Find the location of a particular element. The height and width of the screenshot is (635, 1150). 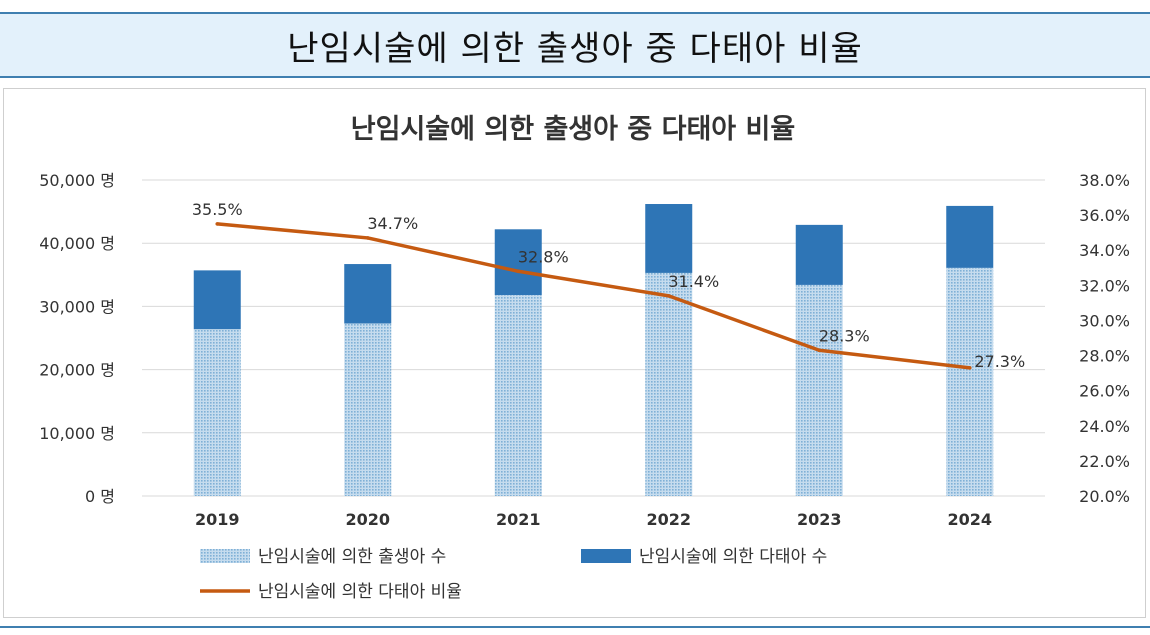

y-right-tick-label: 38.0% is located at coordinates (1104, 180).